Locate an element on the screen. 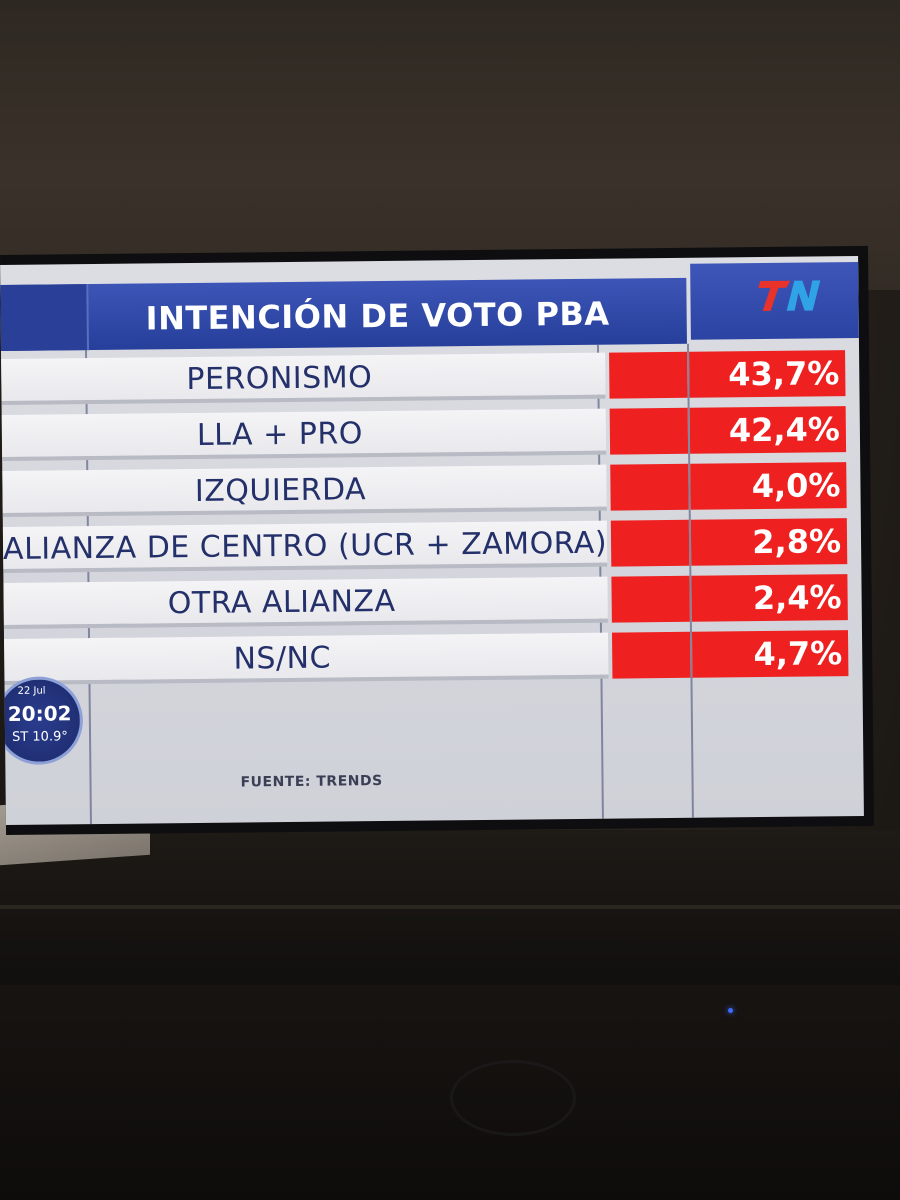 This screenshot has width=900, height=1200. value-label: 2,4% is located at coordinates (797, 598).